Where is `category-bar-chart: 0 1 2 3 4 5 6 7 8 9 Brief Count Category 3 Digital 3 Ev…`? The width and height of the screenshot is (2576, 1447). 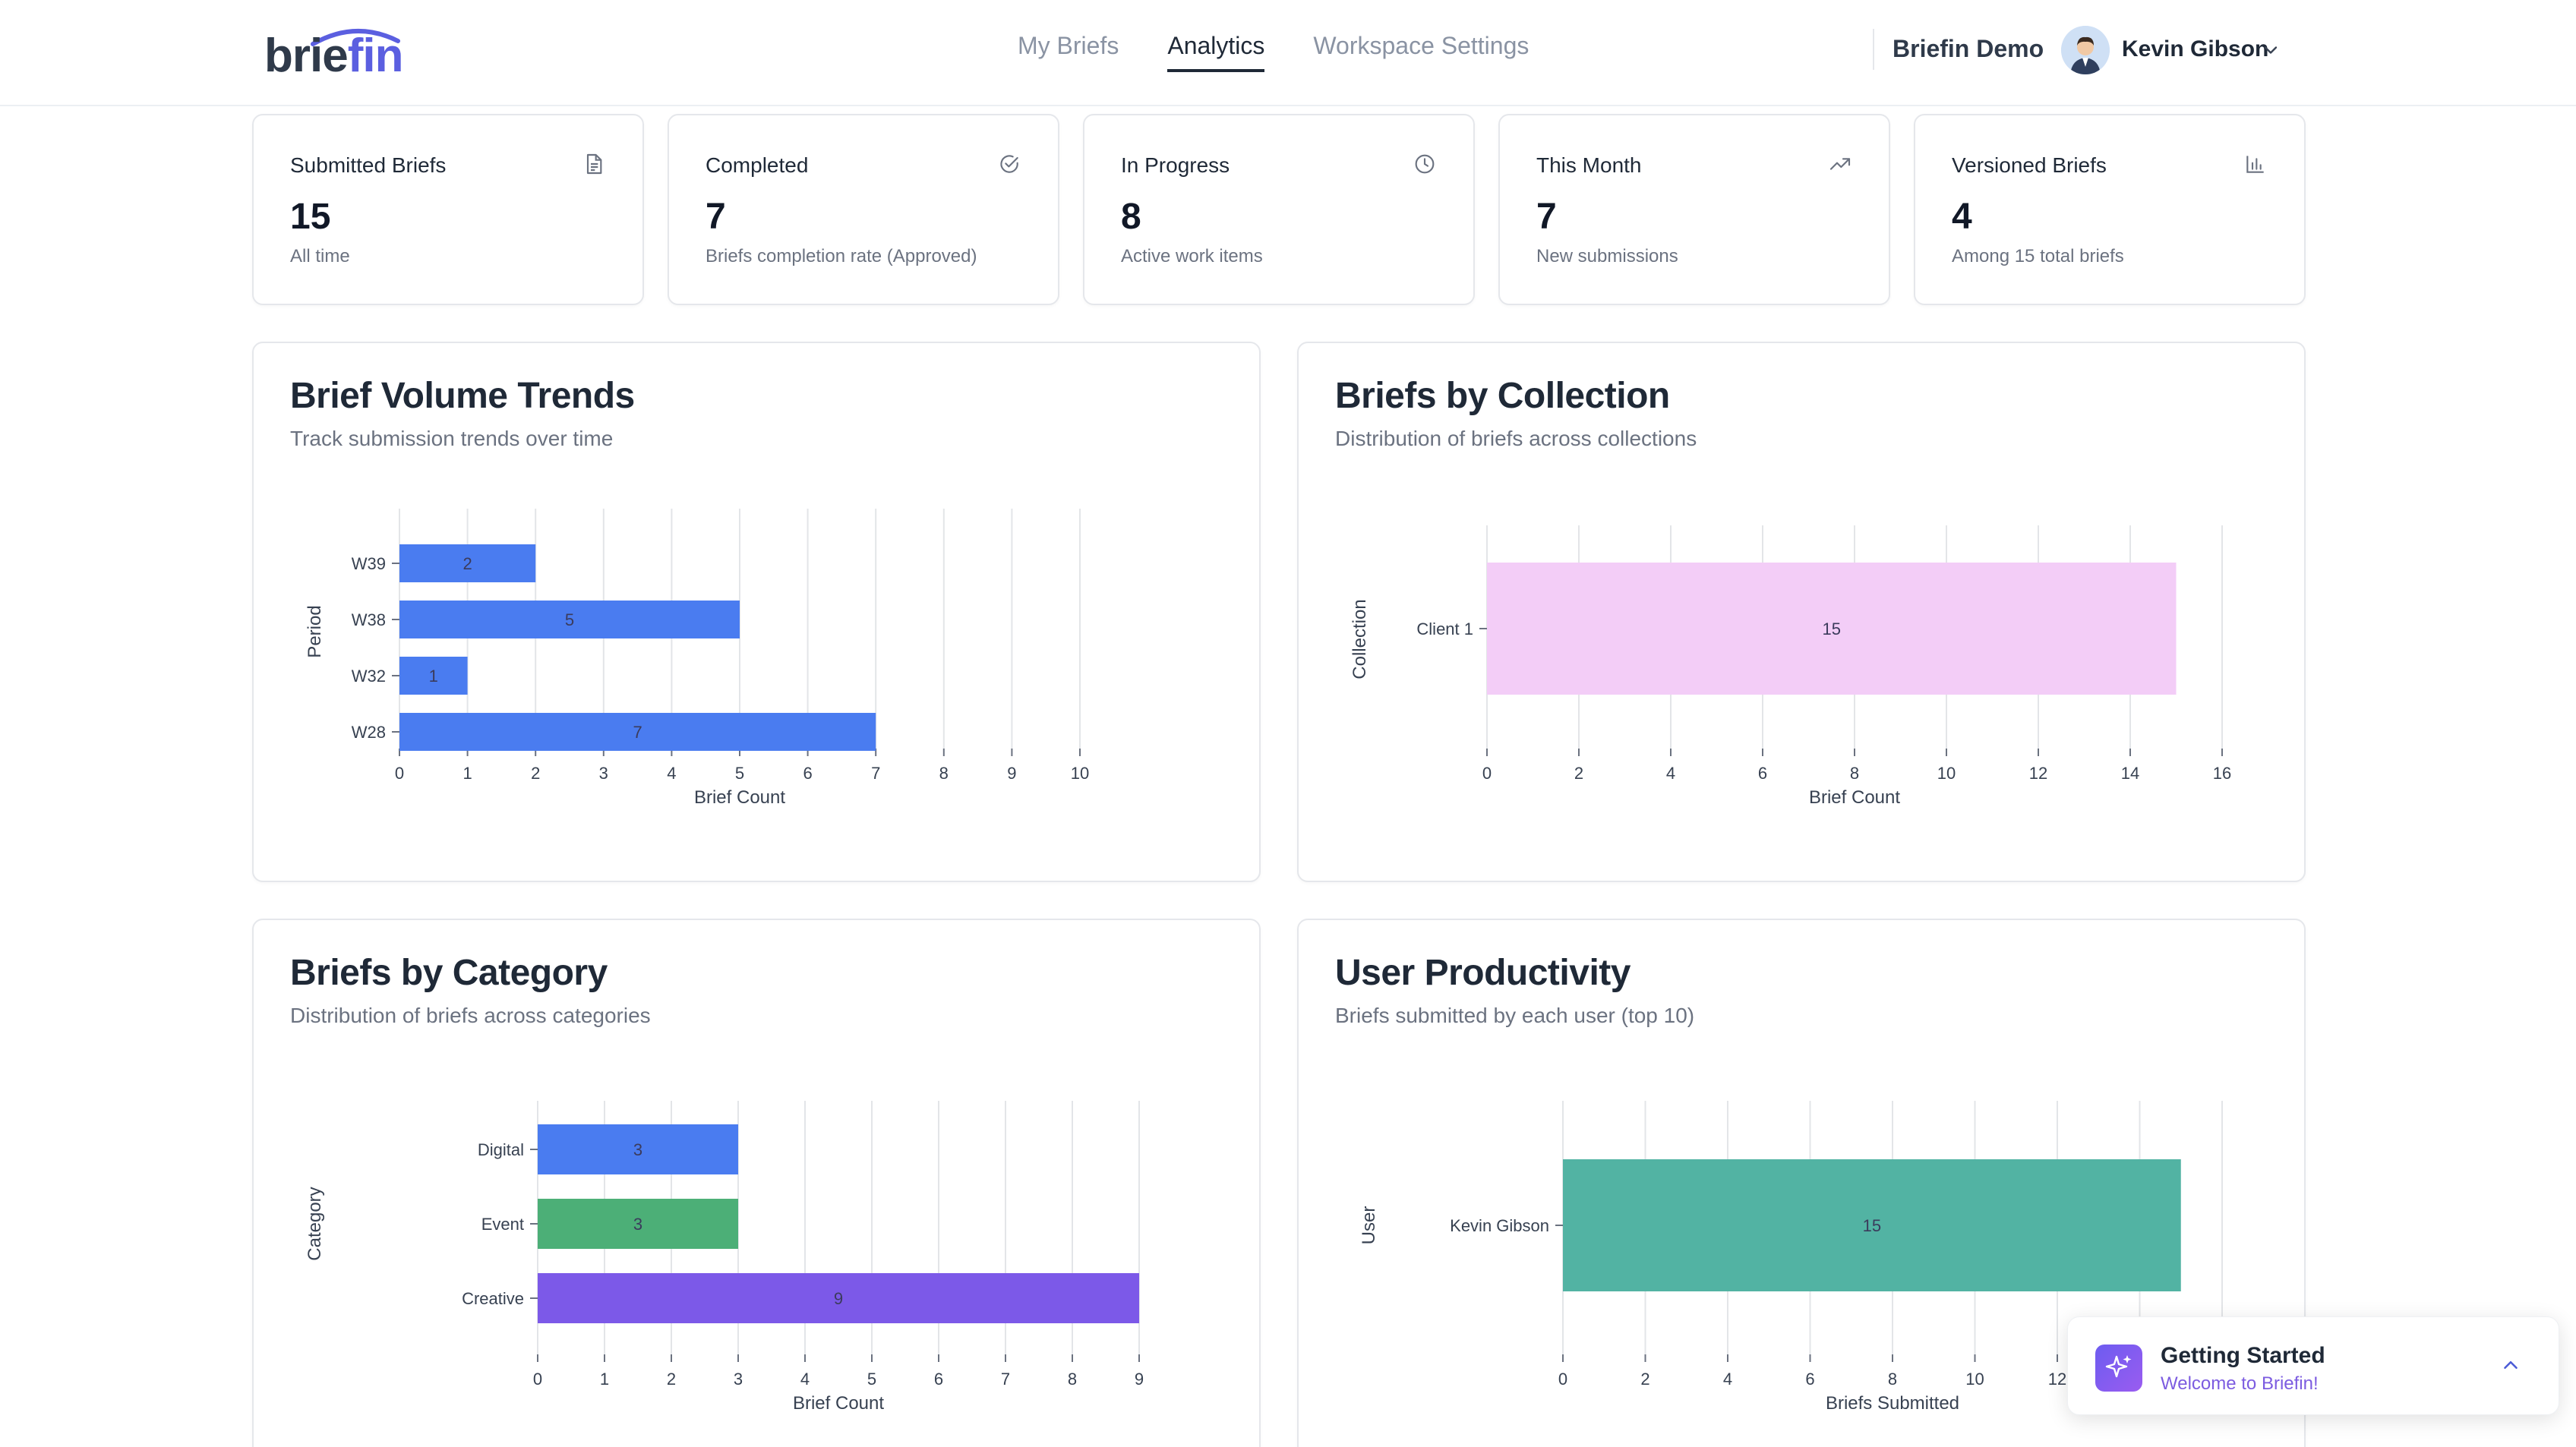 category-bar-chart: 0 1 2 3 4 5 6 7 8 9 Brief Count Category 3 Digital 3 Ev… is located at coordinates (724, 1257).